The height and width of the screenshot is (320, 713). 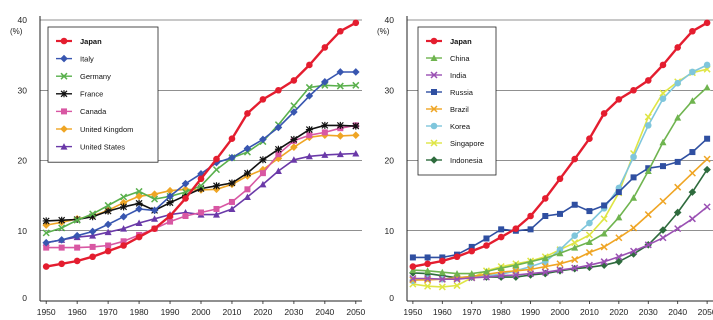 I want to click on legend-marker, so click(x=434, y=75).